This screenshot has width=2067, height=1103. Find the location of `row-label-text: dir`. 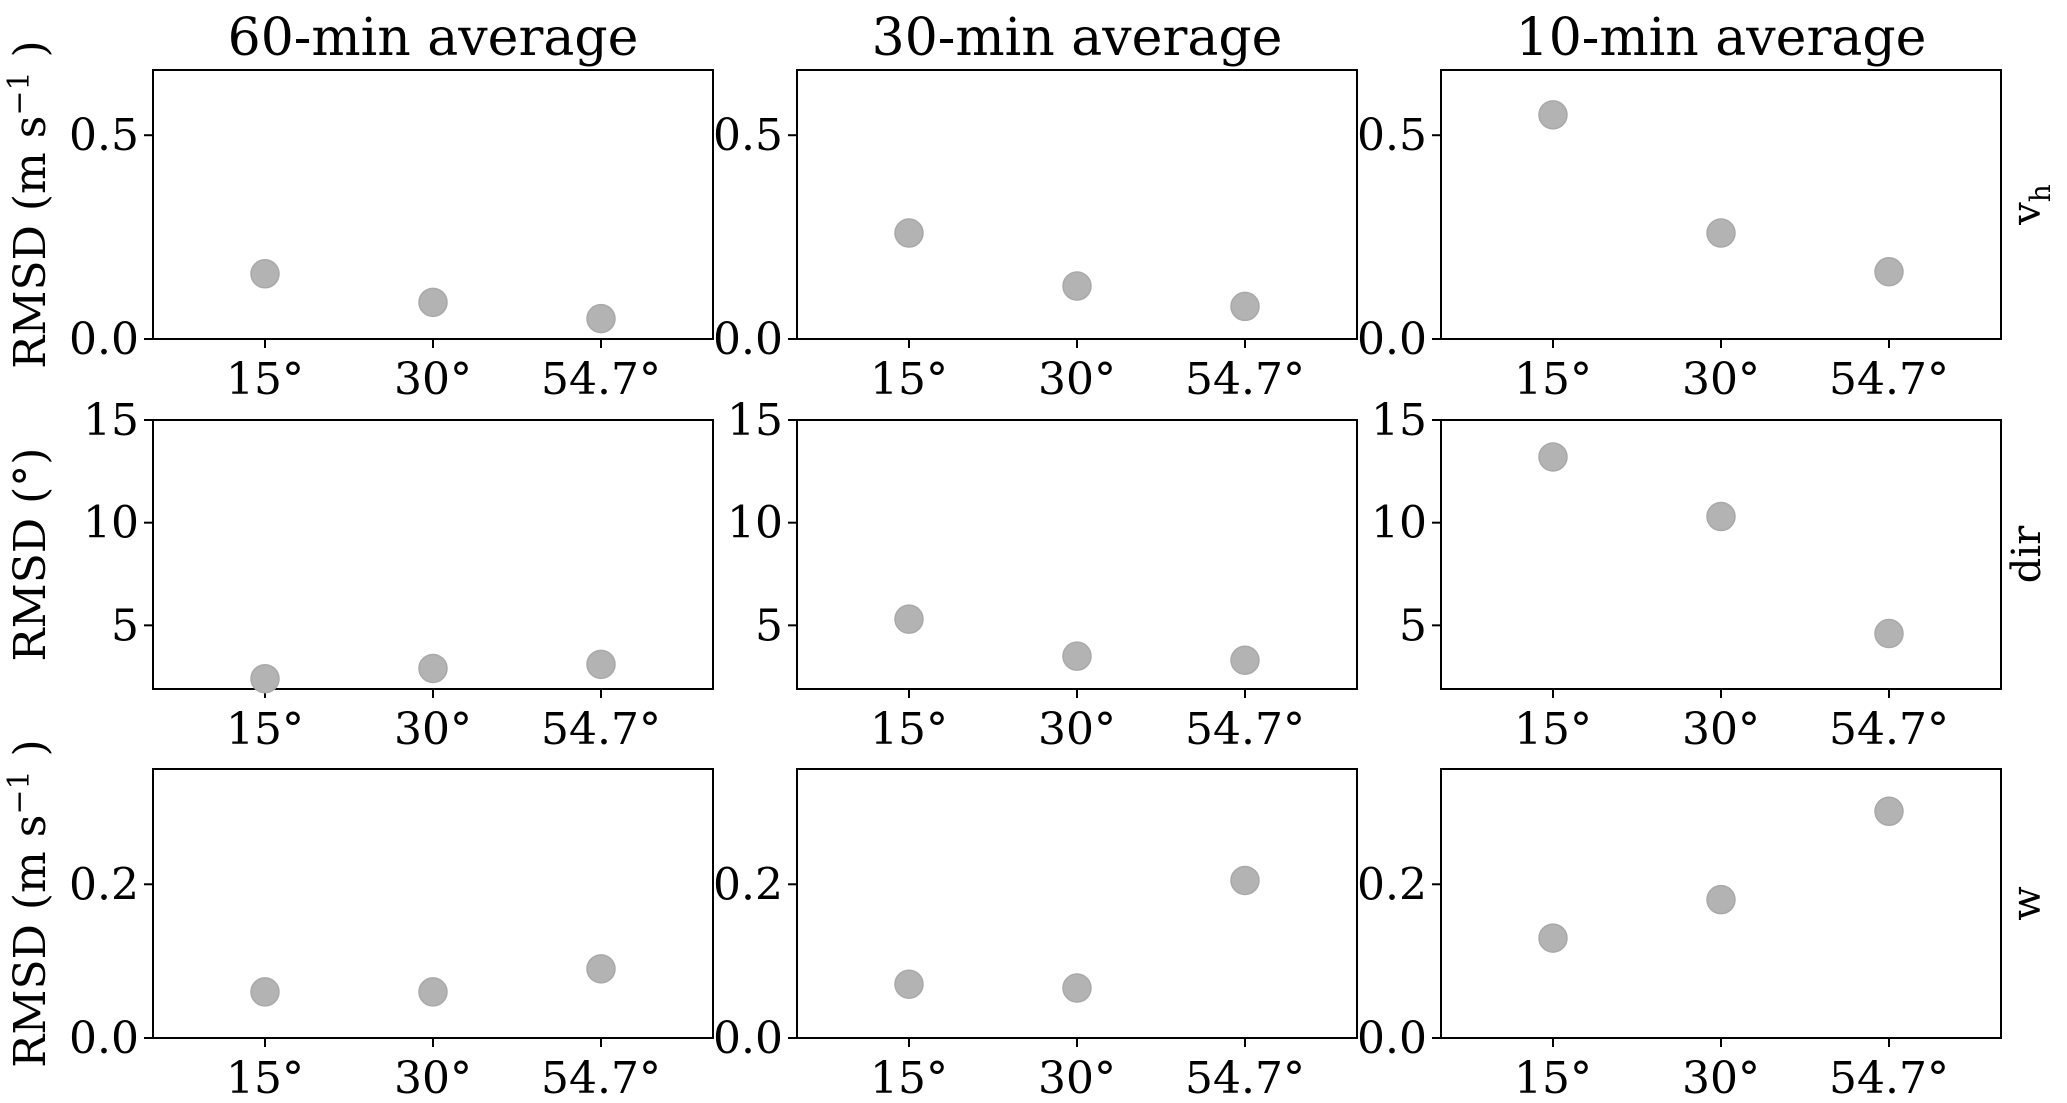

row-label-text: dir is located at coordinates (2027, 554).